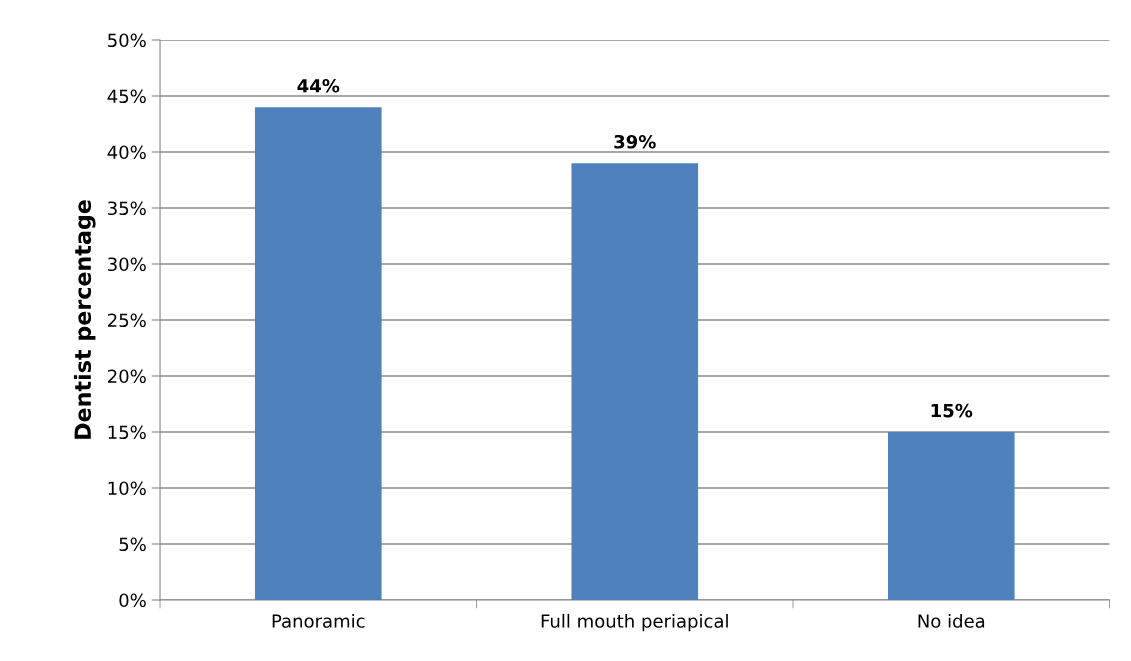 The width and height of the screenshot is (1131, 661). Describe the element at coordinates (84, 319) in the screenshot. I see `y-axis-title: Dentist percentage` at that location.